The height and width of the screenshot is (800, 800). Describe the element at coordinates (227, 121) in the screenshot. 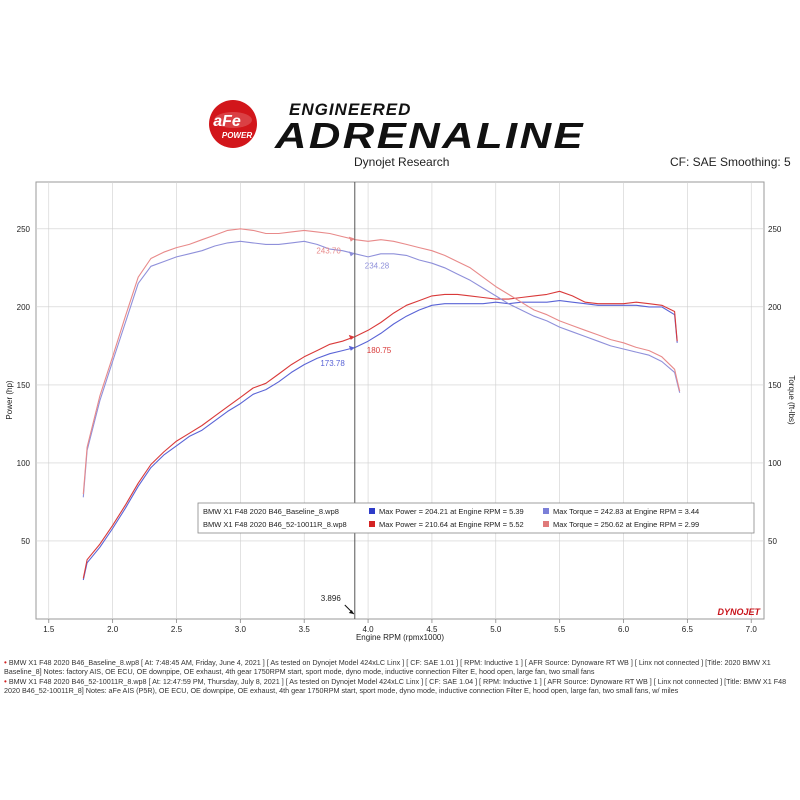

I see `brand-afe: aFe` at that location.